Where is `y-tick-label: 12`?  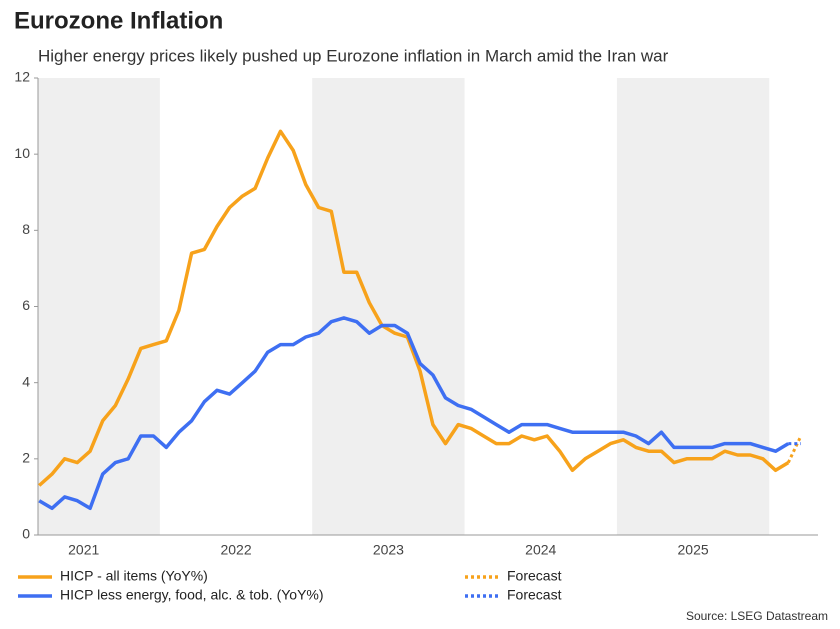
y-tick-label: 12 is located at coordinates (22, 77).